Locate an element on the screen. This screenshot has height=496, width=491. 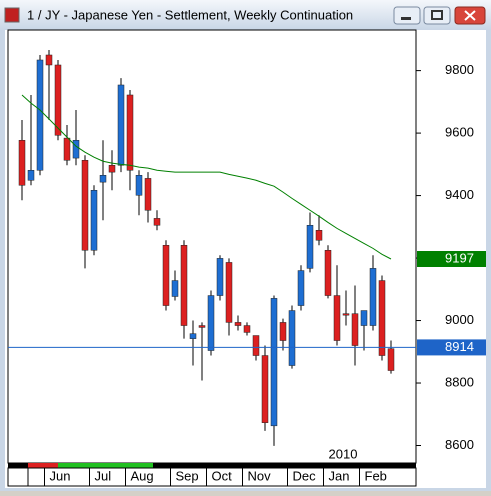
price-label: 9197 is located at coordinates (459, 257).